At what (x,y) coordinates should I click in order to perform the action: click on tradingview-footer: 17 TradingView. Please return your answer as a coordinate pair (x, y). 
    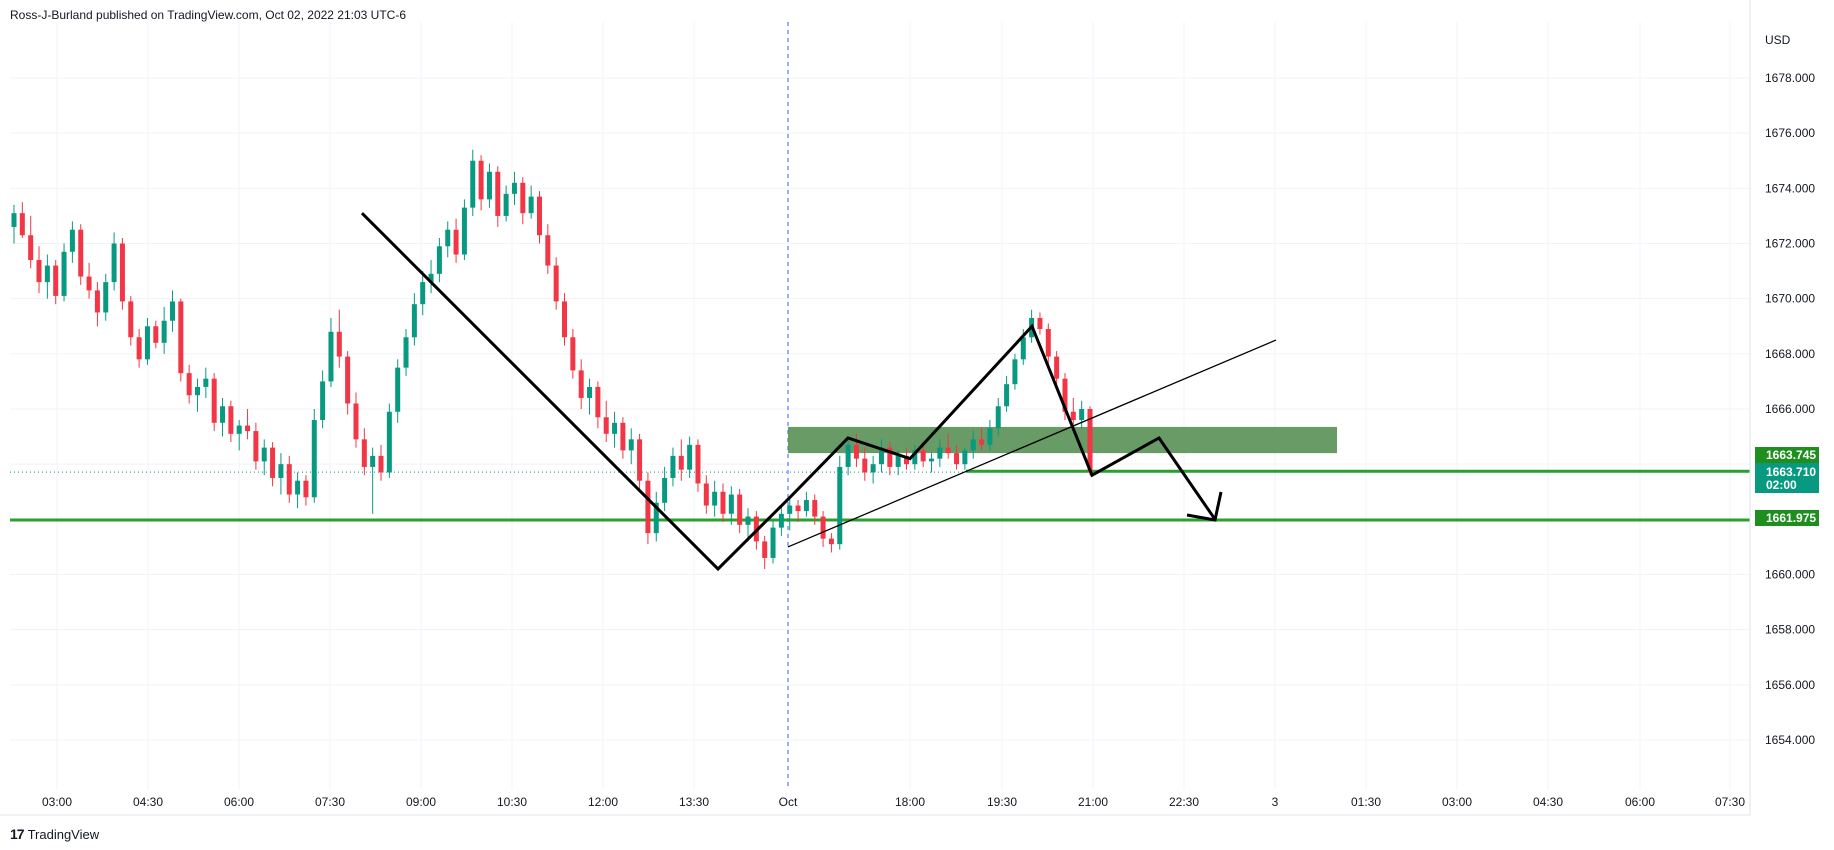
    Looking at the image, I should click on (54, 834).